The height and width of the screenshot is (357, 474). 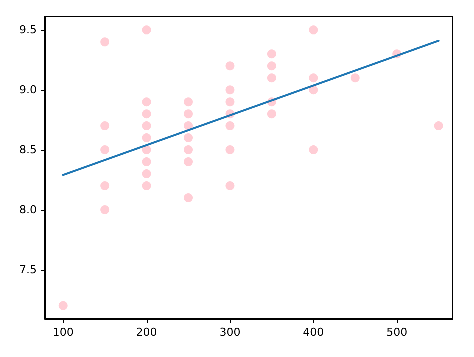 I want to click on y-tick-label: 7.5, so click(x=28, y=269).